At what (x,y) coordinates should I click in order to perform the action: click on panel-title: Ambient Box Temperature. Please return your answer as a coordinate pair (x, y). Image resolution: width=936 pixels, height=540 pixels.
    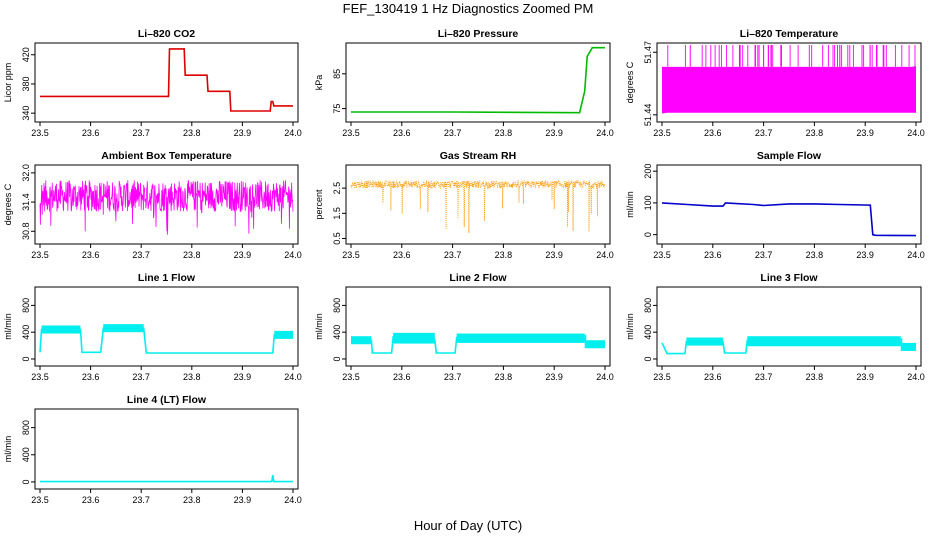
    Looking at the image, I should click on (166, 156).